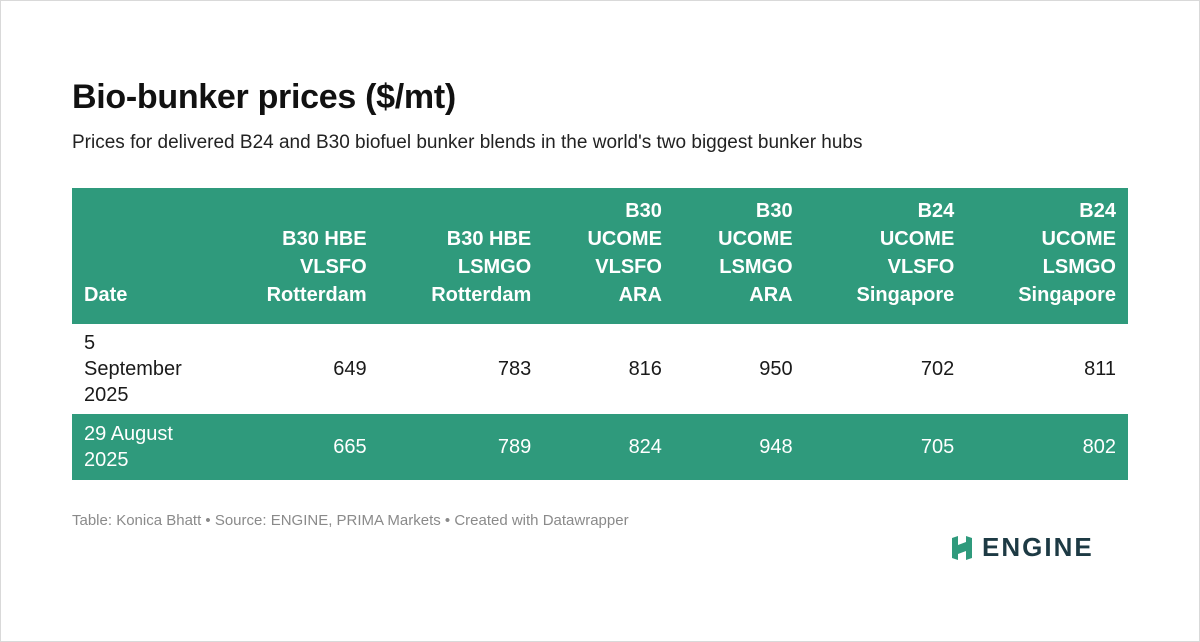  Describe the element at coordinates (776, 447) in the screenshot. I see `price-cell: 948` at that location.